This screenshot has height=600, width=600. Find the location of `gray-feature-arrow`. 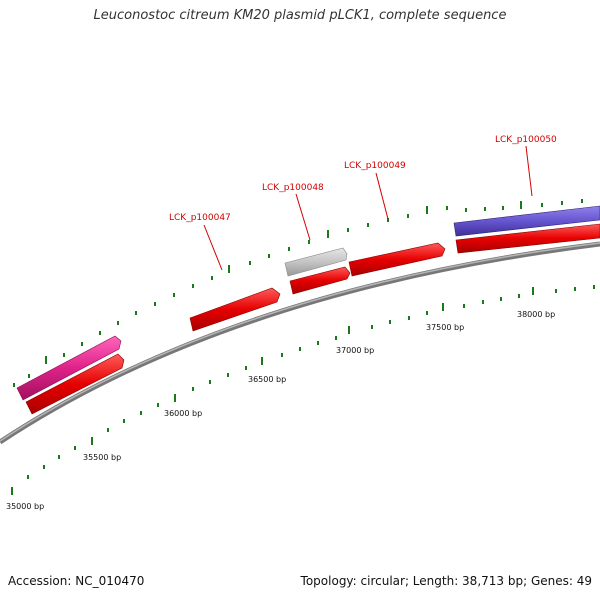

gray-feature-arrow is located at coordinates (316, 262).